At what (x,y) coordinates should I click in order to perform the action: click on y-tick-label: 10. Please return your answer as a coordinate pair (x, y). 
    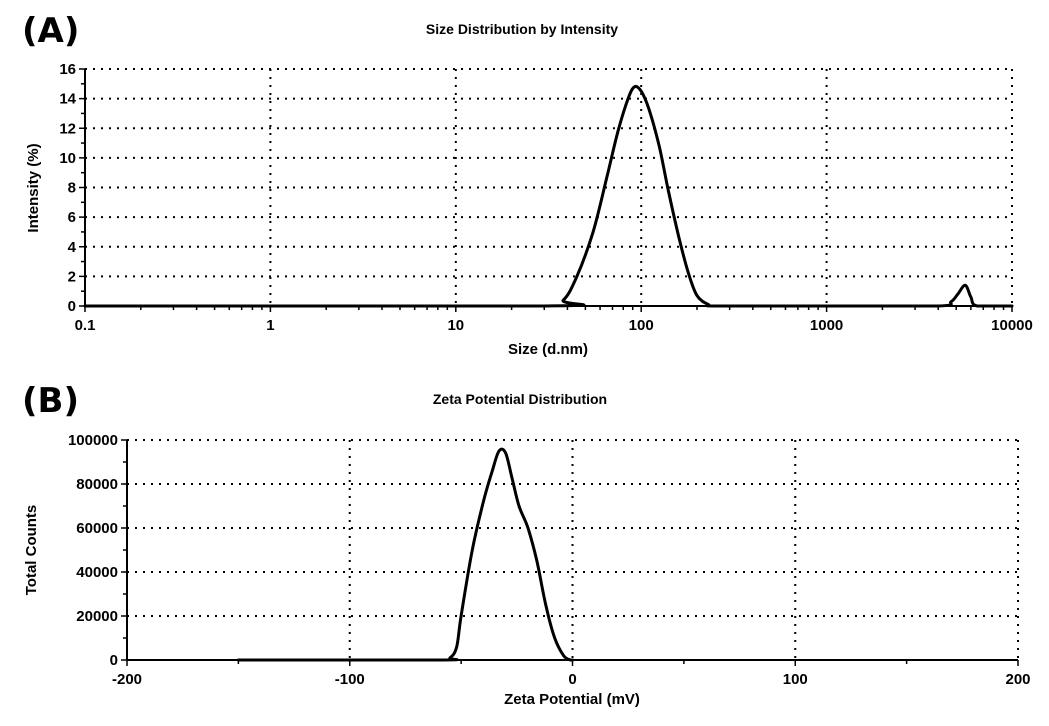
    Looking at the image, I should click on (67, 158).